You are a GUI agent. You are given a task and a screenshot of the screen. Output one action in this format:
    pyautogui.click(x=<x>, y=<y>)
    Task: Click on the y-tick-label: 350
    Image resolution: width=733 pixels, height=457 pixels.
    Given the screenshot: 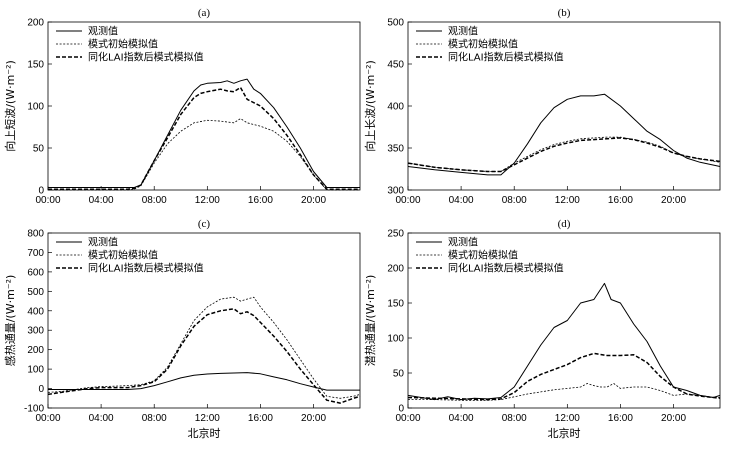 What is the action you would take?
    pyautogui.click(x=395, y=149)
    